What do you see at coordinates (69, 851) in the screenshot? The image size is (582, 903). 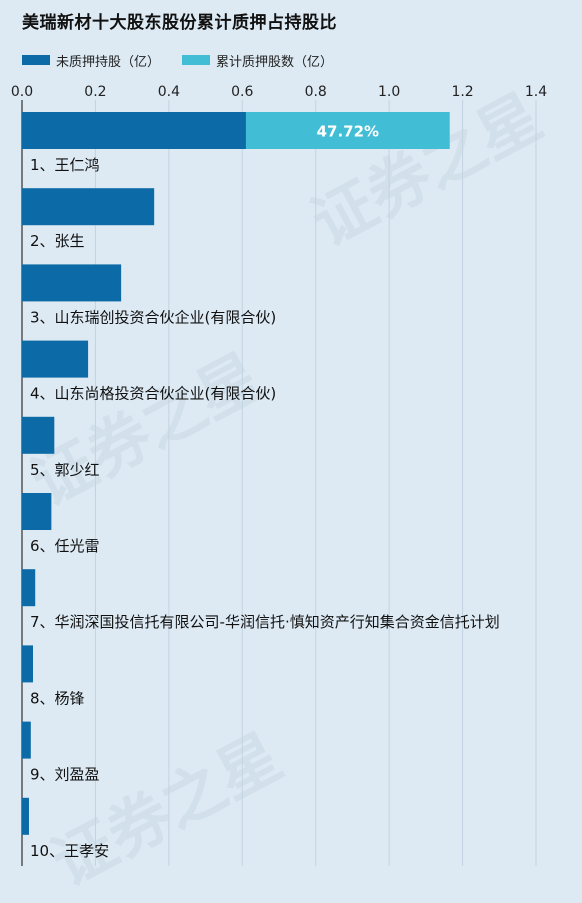 I see `category-label: 10、王孝安` at bounding box center [69, 851].